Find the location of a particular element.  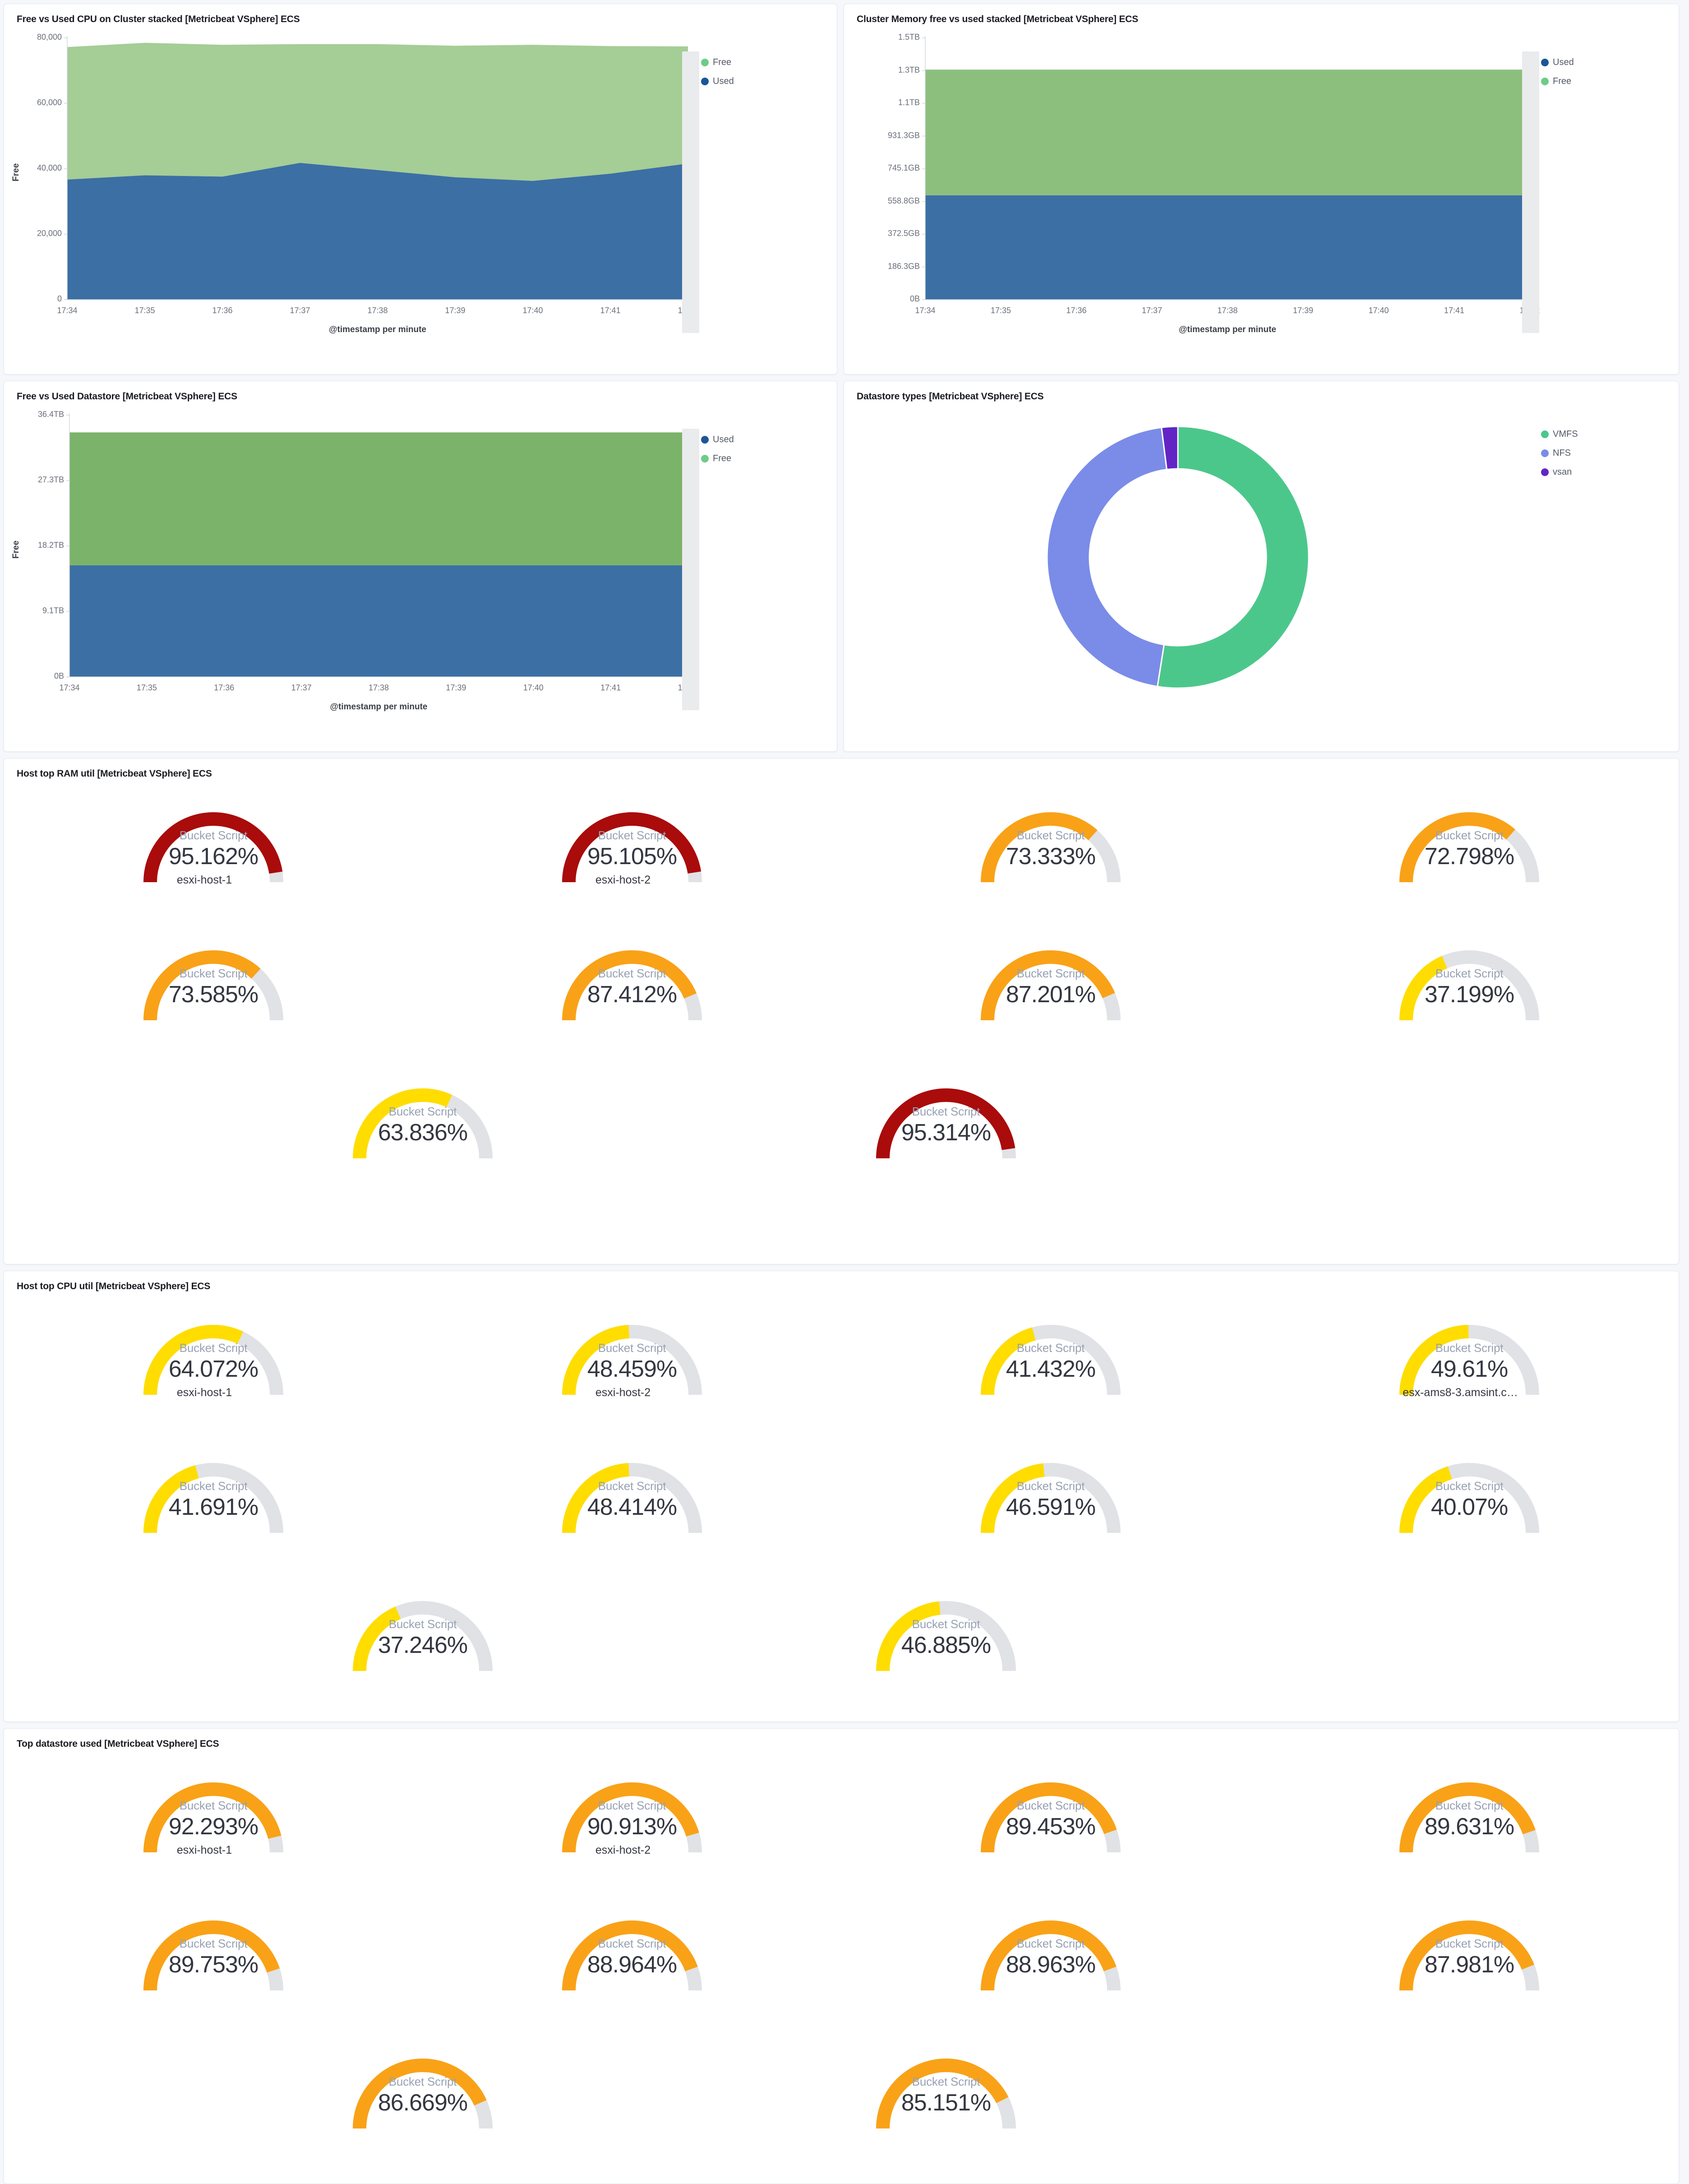

gauge-cell: Bucket Script 41.432% is located at coordinates (1050, 1371).